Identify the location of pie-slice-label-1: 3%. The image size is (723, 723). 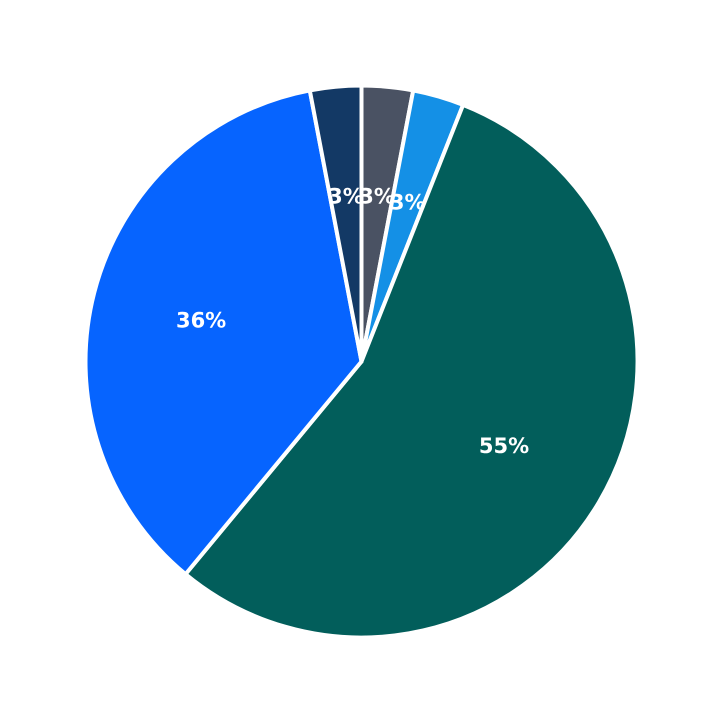
(377, 197).